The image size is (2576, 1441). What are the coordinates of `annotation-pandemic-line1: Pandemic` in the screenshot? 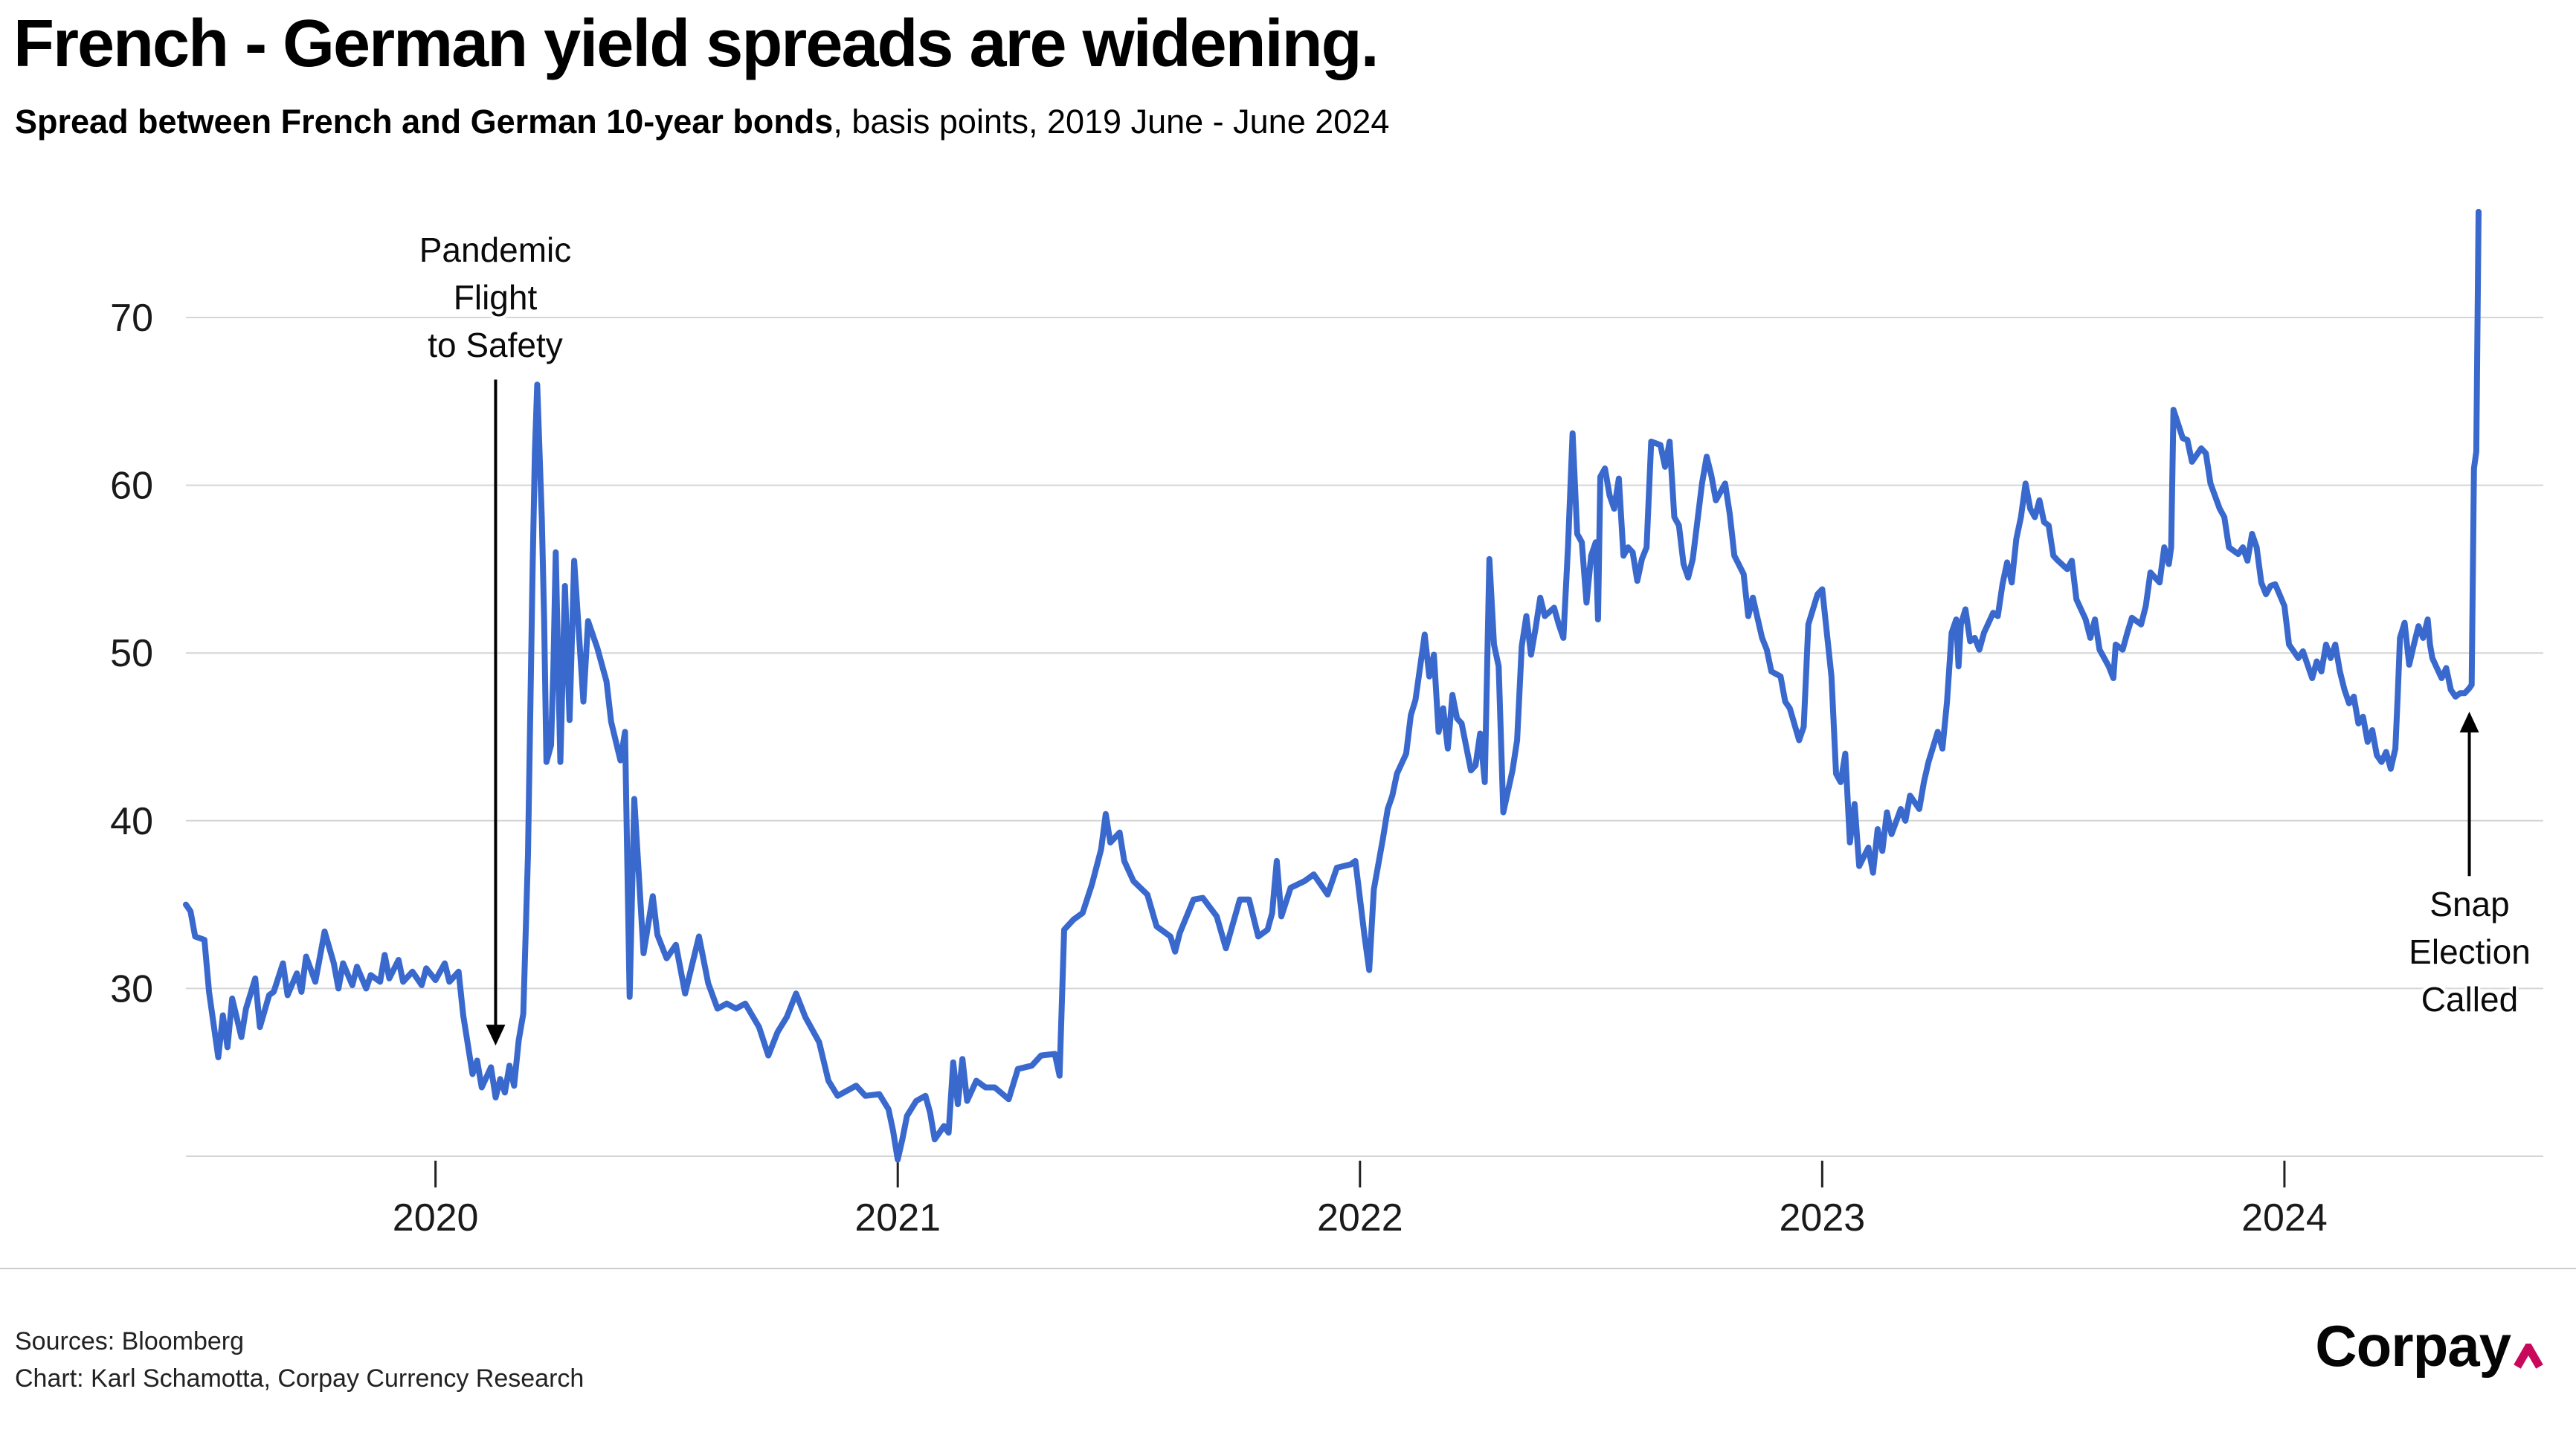 It's located at (495, 250).